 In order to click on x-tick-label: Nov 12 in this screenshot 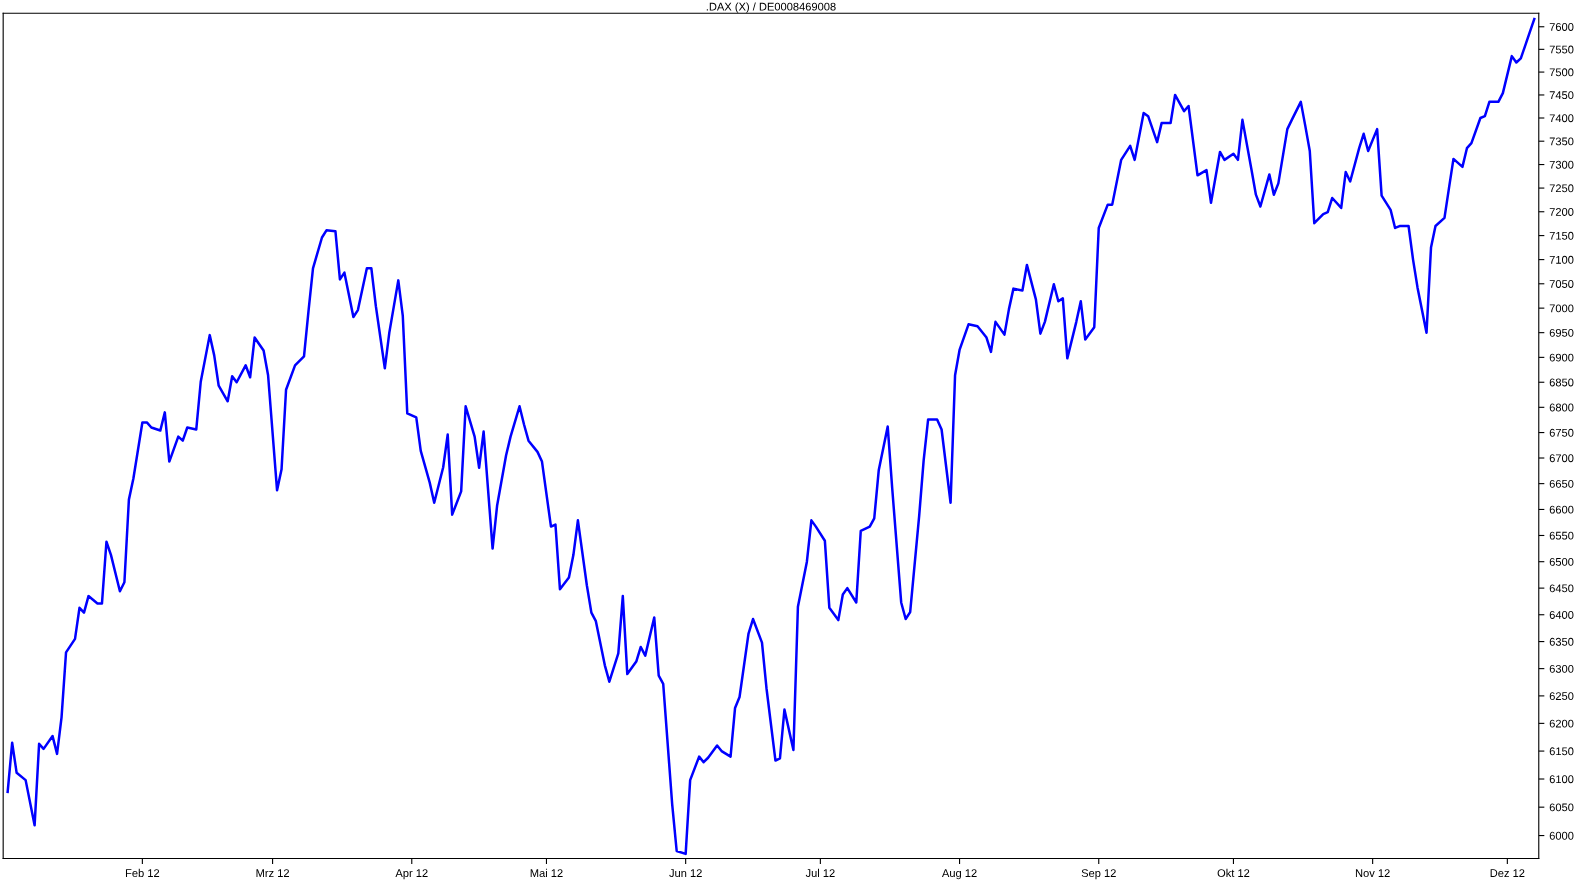, I will do `click(1372, 873)`.